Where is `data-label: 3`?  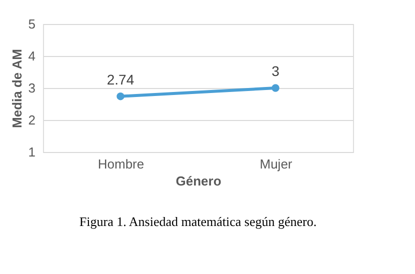
data-label: 3 is located at coordinates (276, 71).